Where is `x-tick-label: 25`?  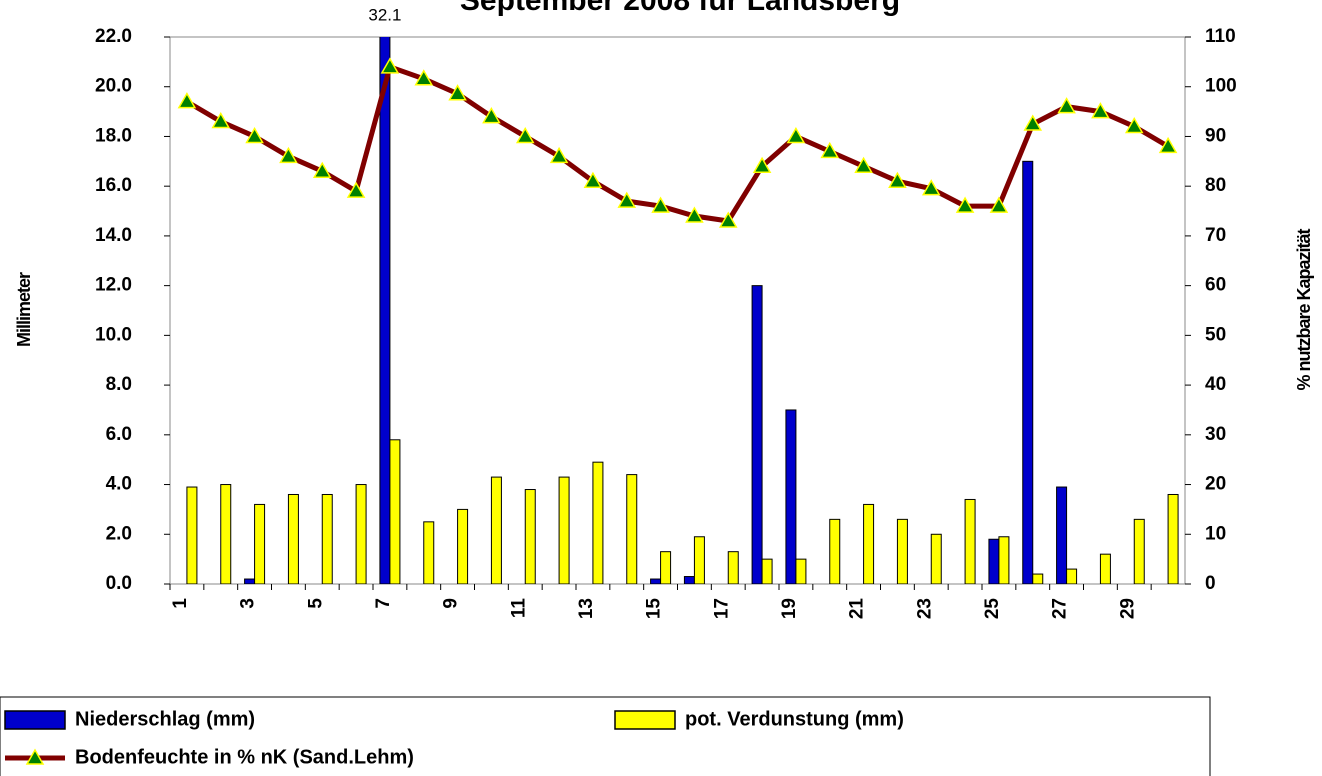
x-tick-label: 25 is located at coordinates (992, 609).